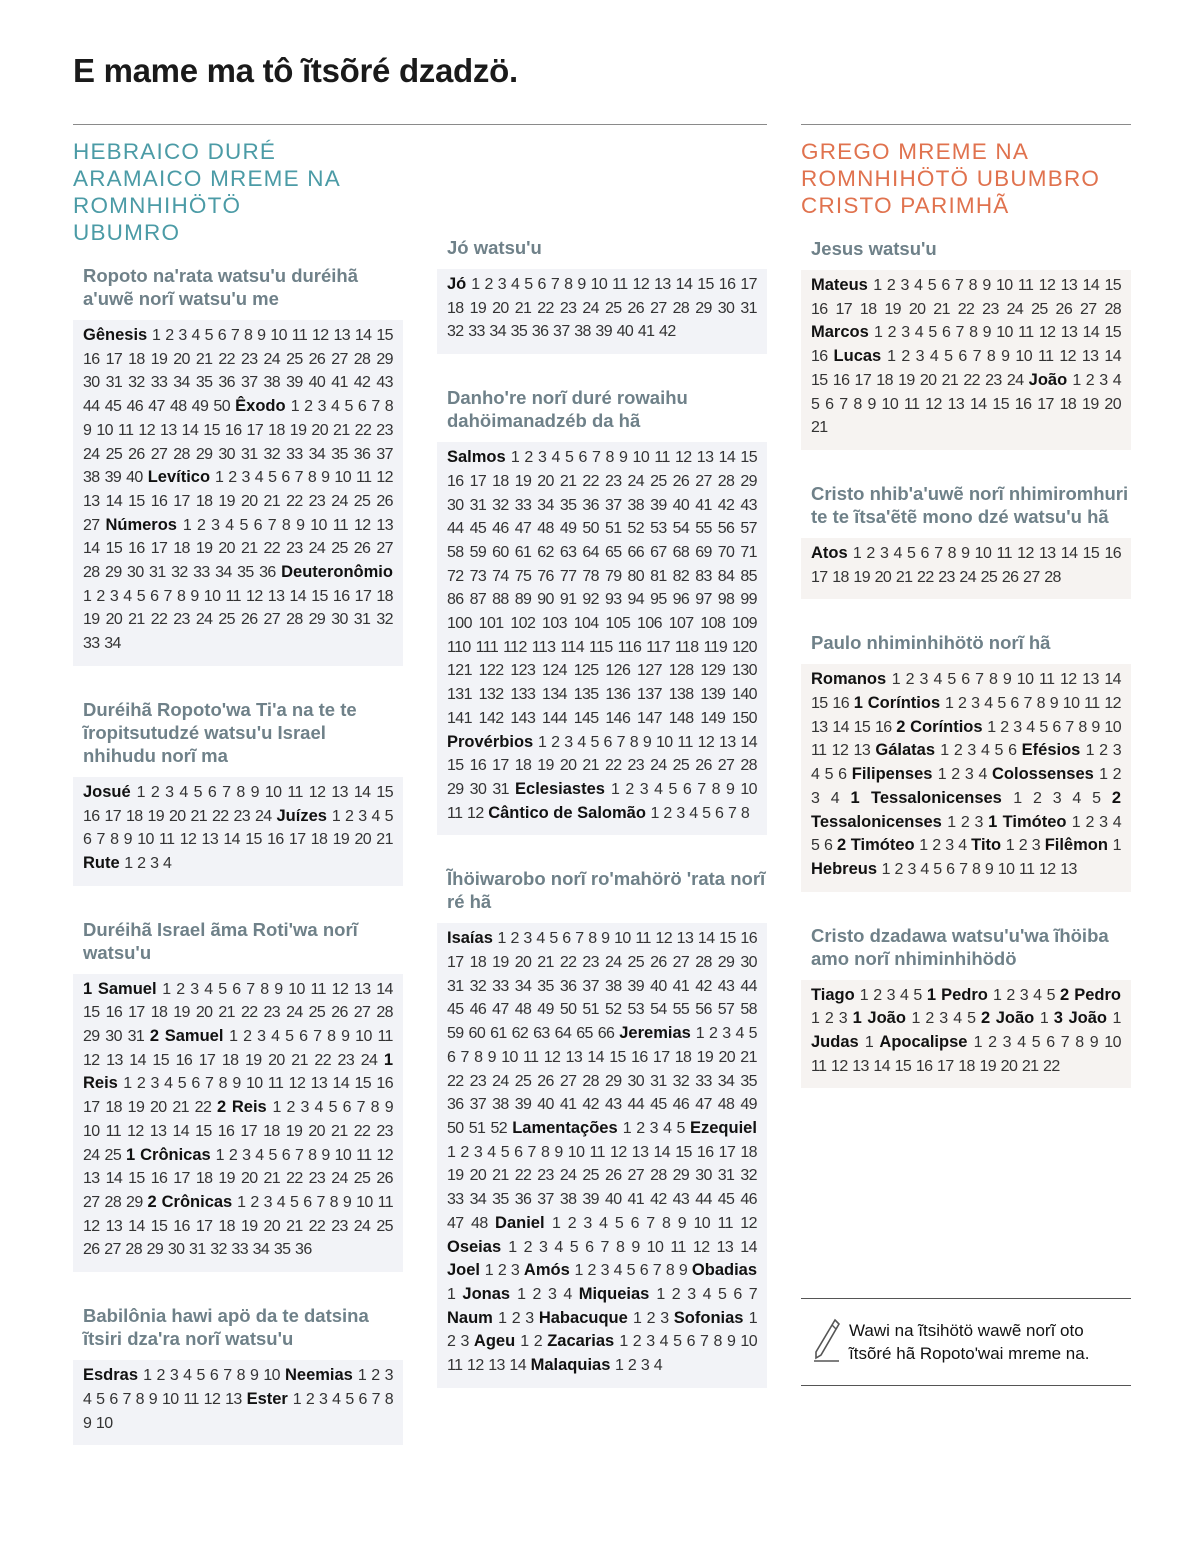 This screenshot has width=1200, height=1543. What do you see at coordinates (181, 454) in the screenshot?
I see `chapter-number: 28` at bounding box center [181, 454].